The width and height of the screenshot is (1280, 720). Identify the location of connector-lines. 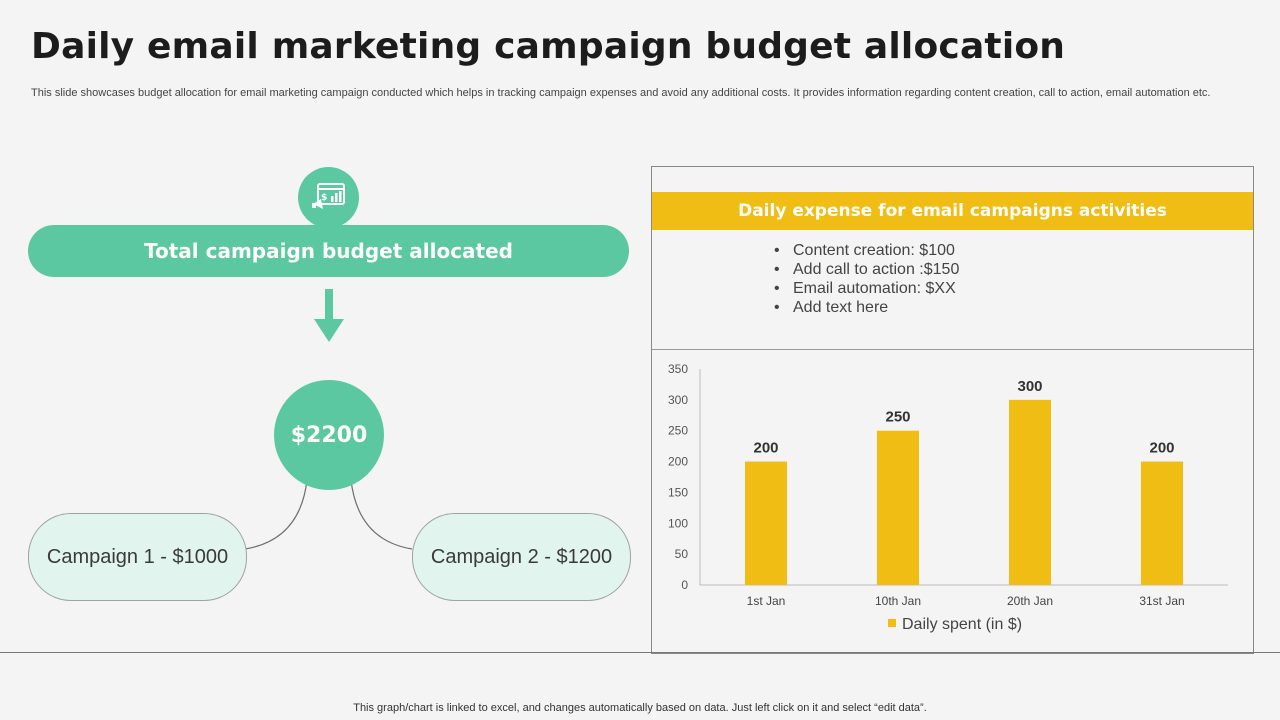
(328, 514).